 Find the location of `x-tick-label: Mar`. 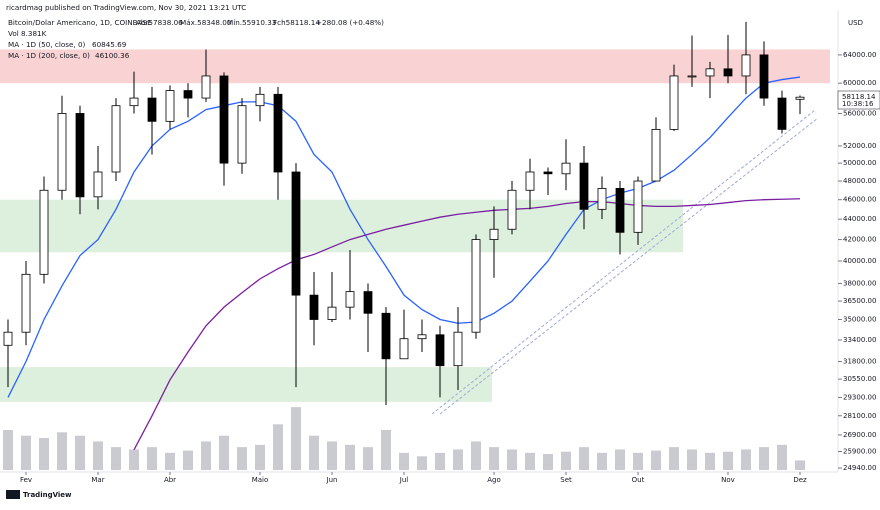

x-tick-label: Mar is located at coordinates (97, 480).